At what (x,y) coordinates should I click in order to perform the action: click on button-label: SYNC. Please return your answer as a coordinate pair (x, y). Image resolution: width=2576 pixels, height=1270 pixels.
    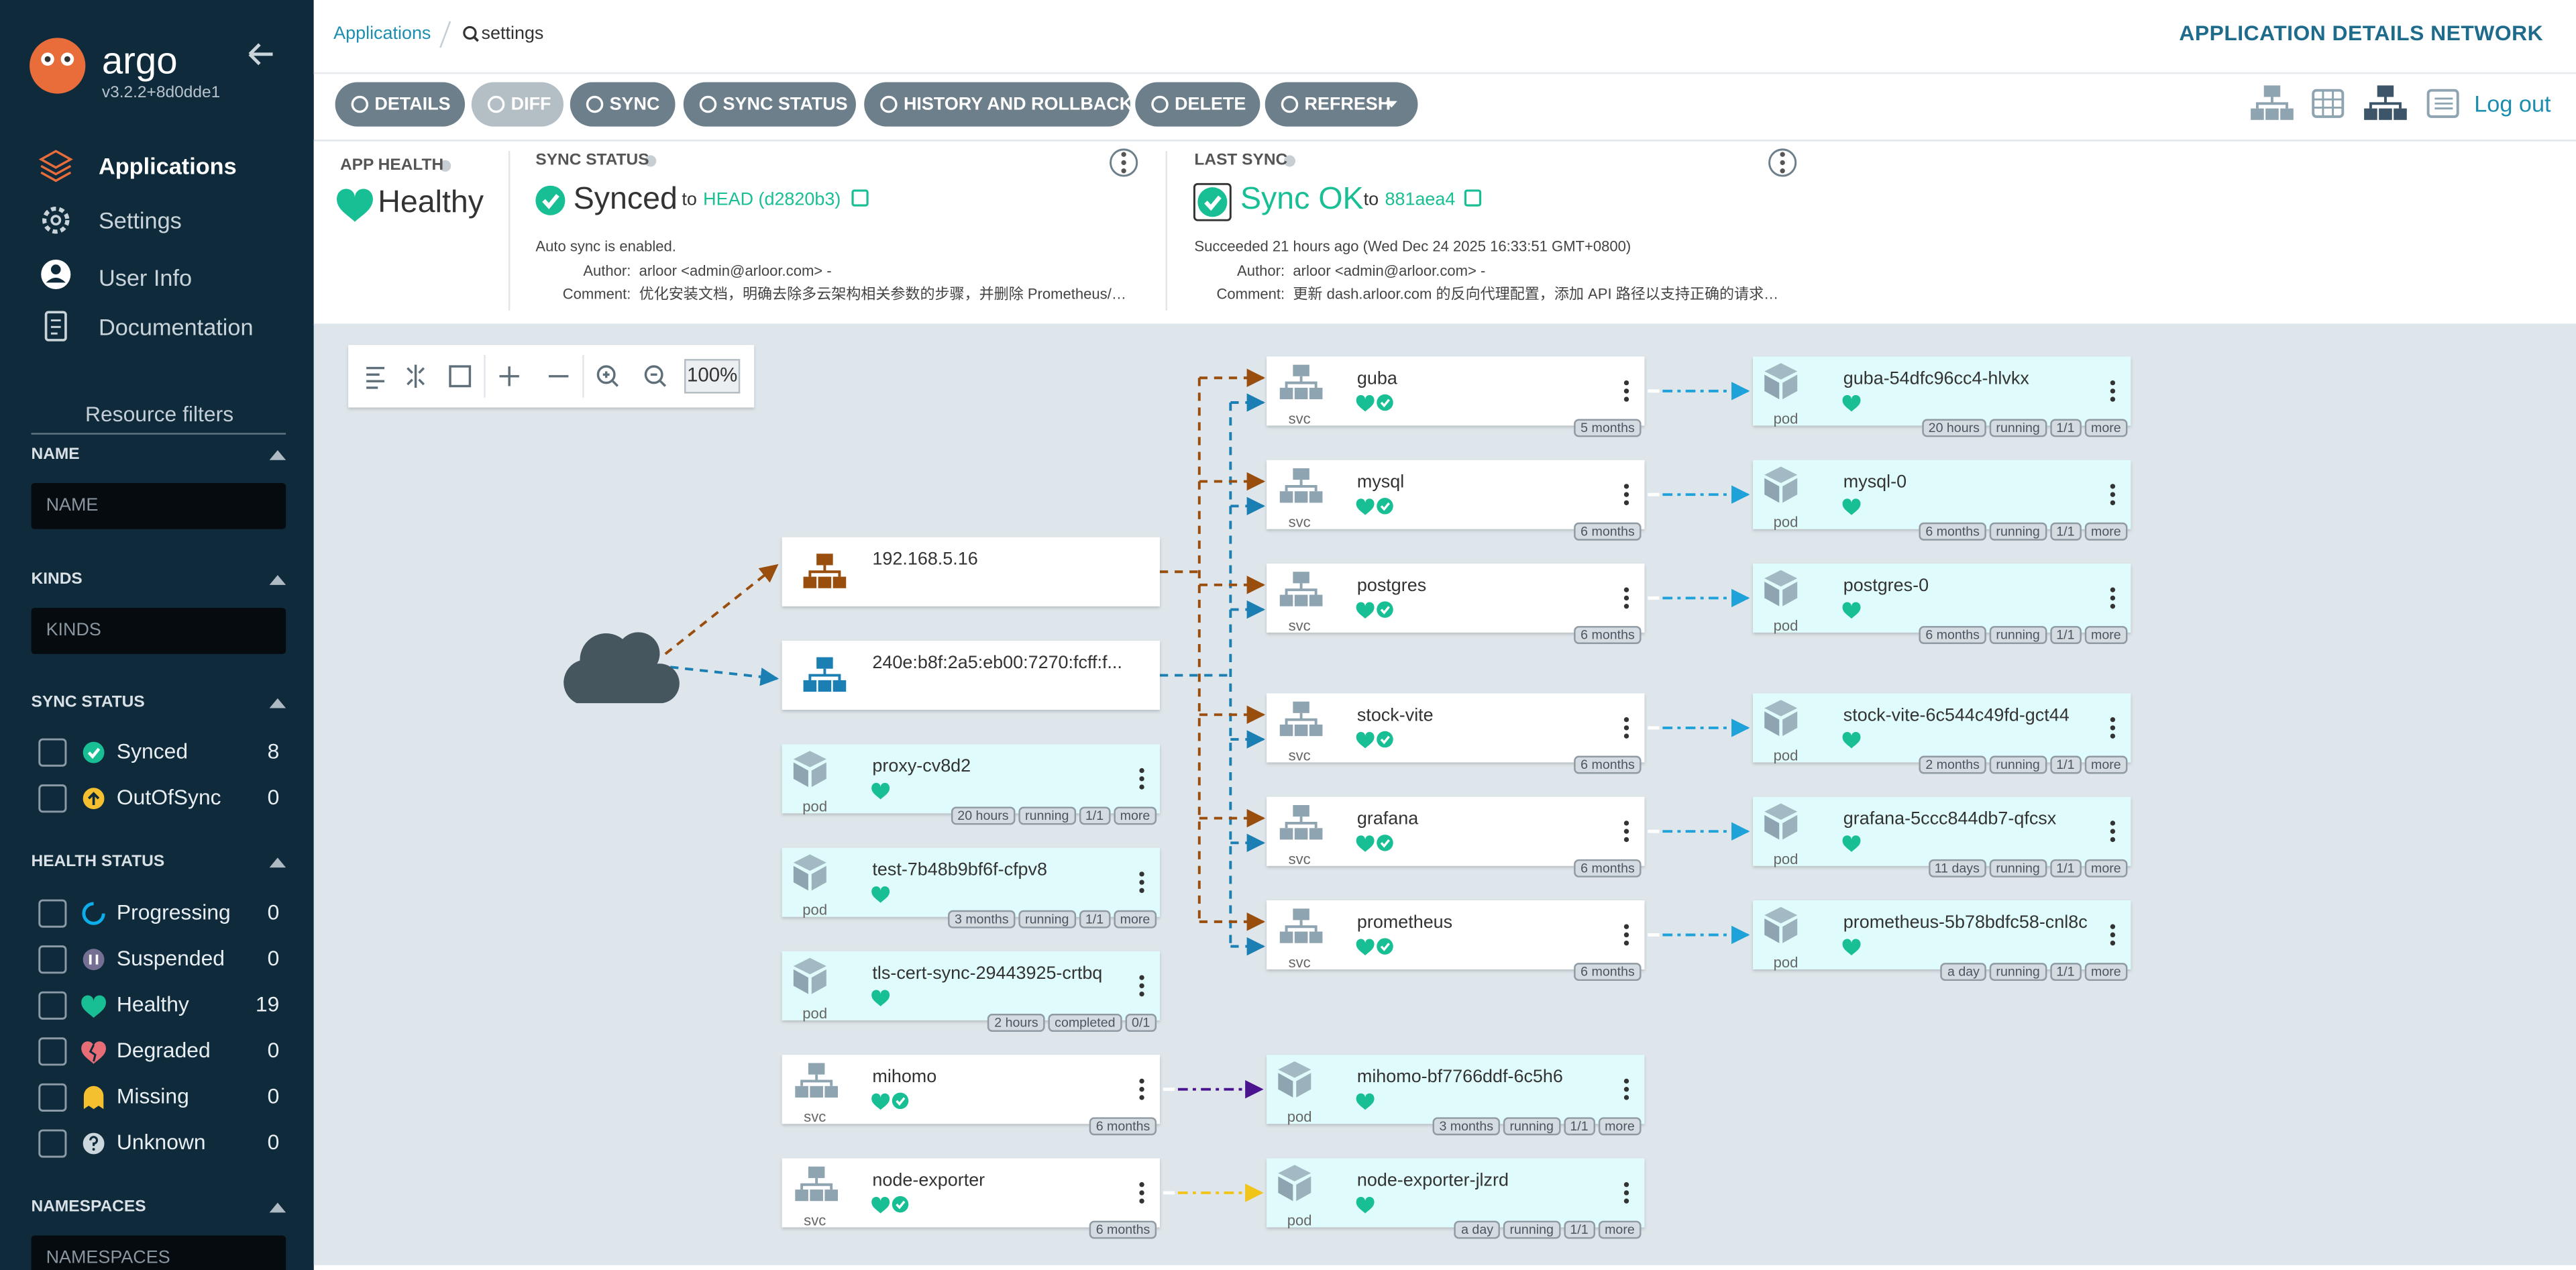
    Looking at the image, I should click on (634, 104).